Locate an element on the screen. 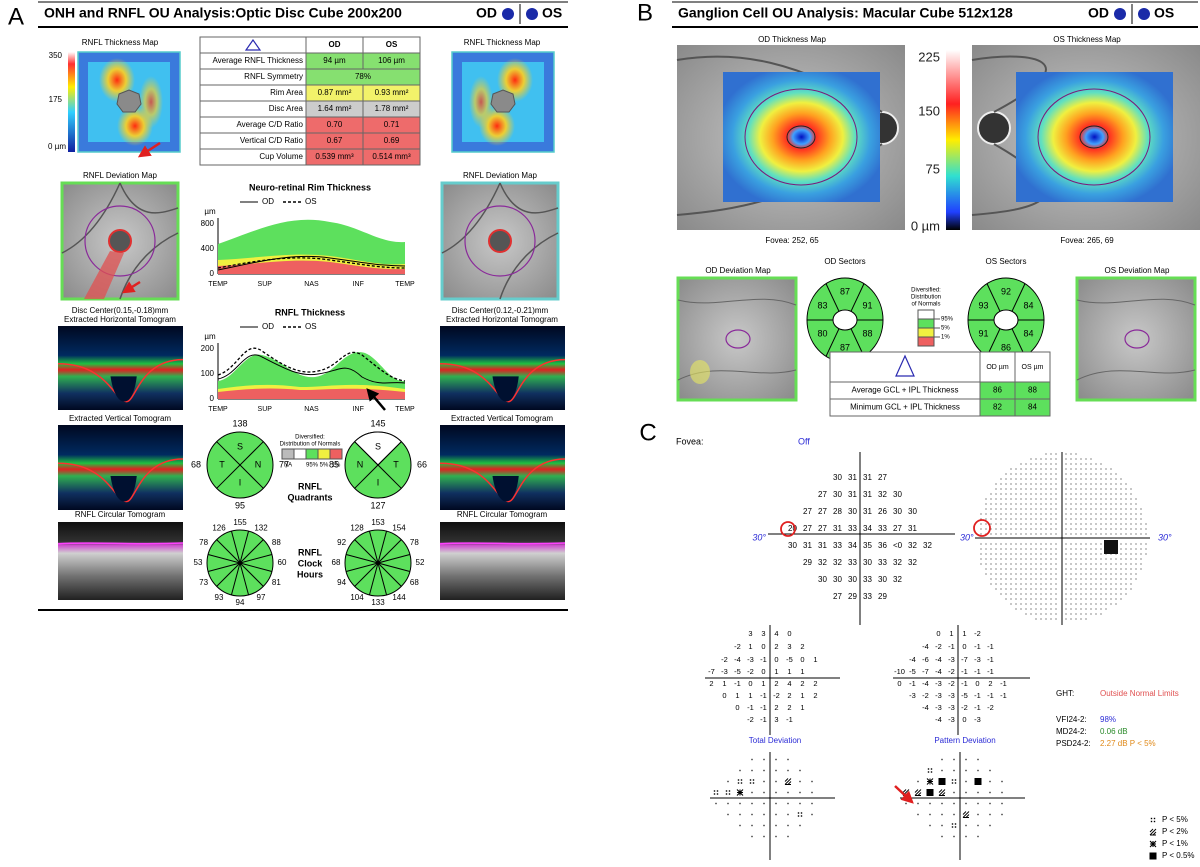 This screenshot has height=867, width=1200. field-value: 0 is located at coordinates (802, 659).